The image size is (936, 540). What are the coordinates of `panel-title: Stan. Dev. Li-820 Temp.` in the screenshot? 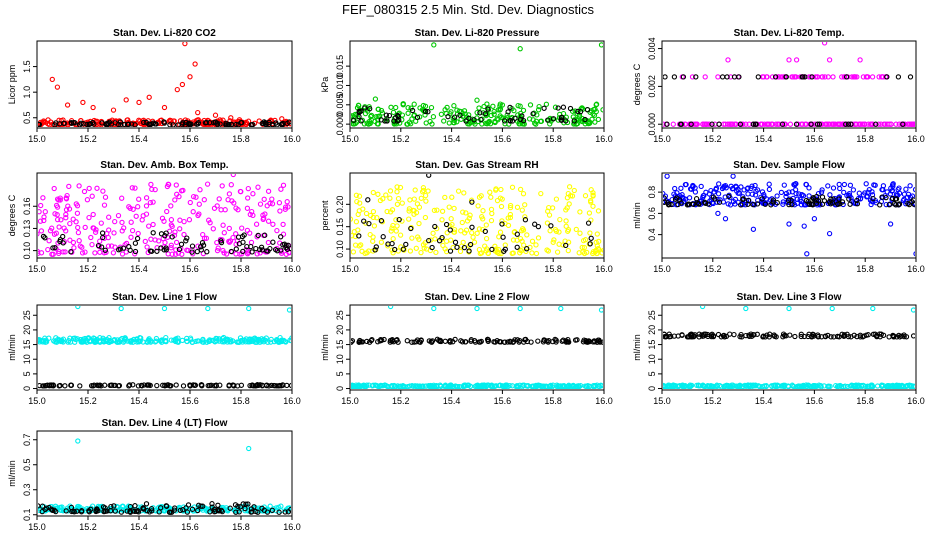 It's located at (789, 33).